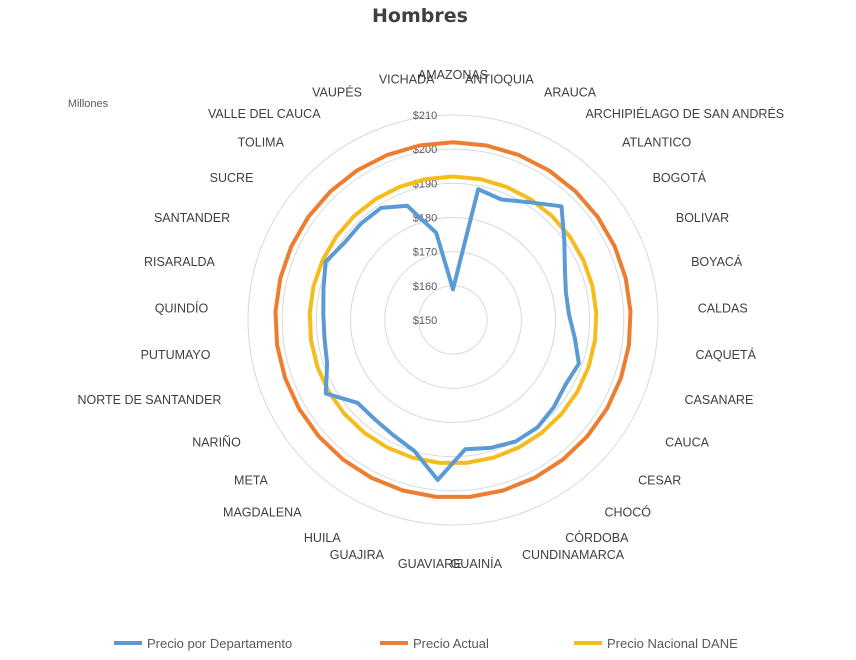 This screenshot has height=660, width=856. I want to click on category-label: SUCRE, so click(232, 178).